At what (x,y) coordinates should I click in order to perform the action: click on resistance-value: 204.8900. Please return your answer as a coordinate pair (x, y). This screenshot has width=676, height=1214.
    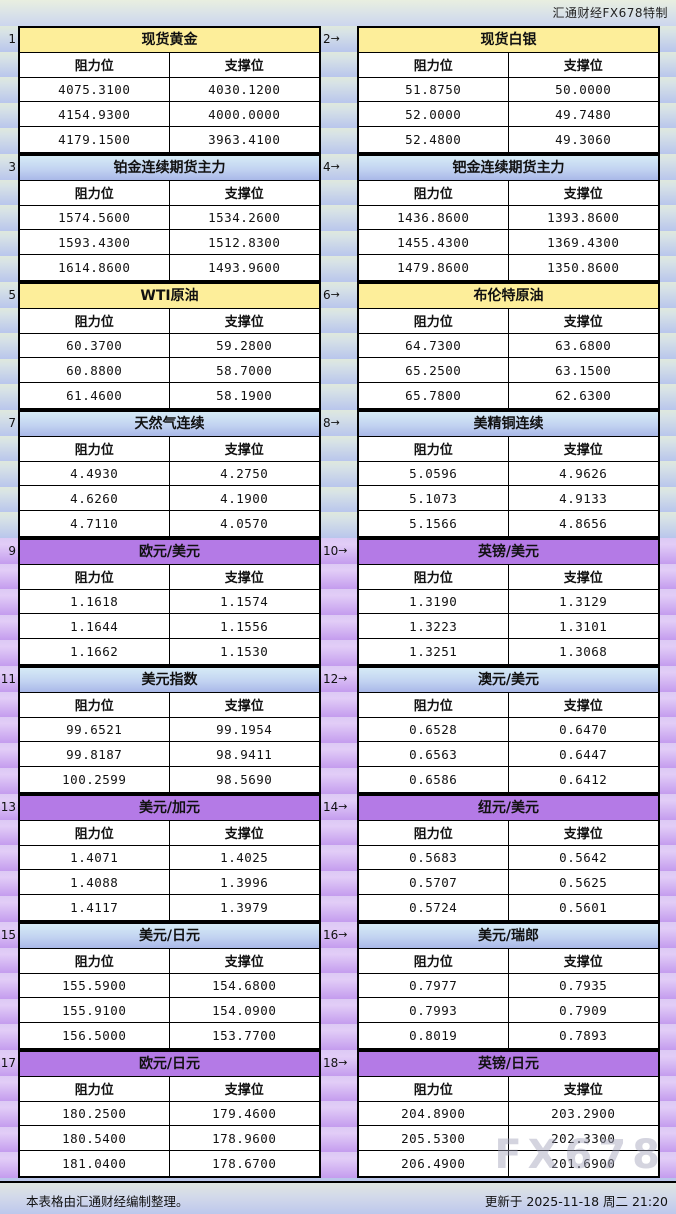
    Looking at the image, I should click on (434, 1113).